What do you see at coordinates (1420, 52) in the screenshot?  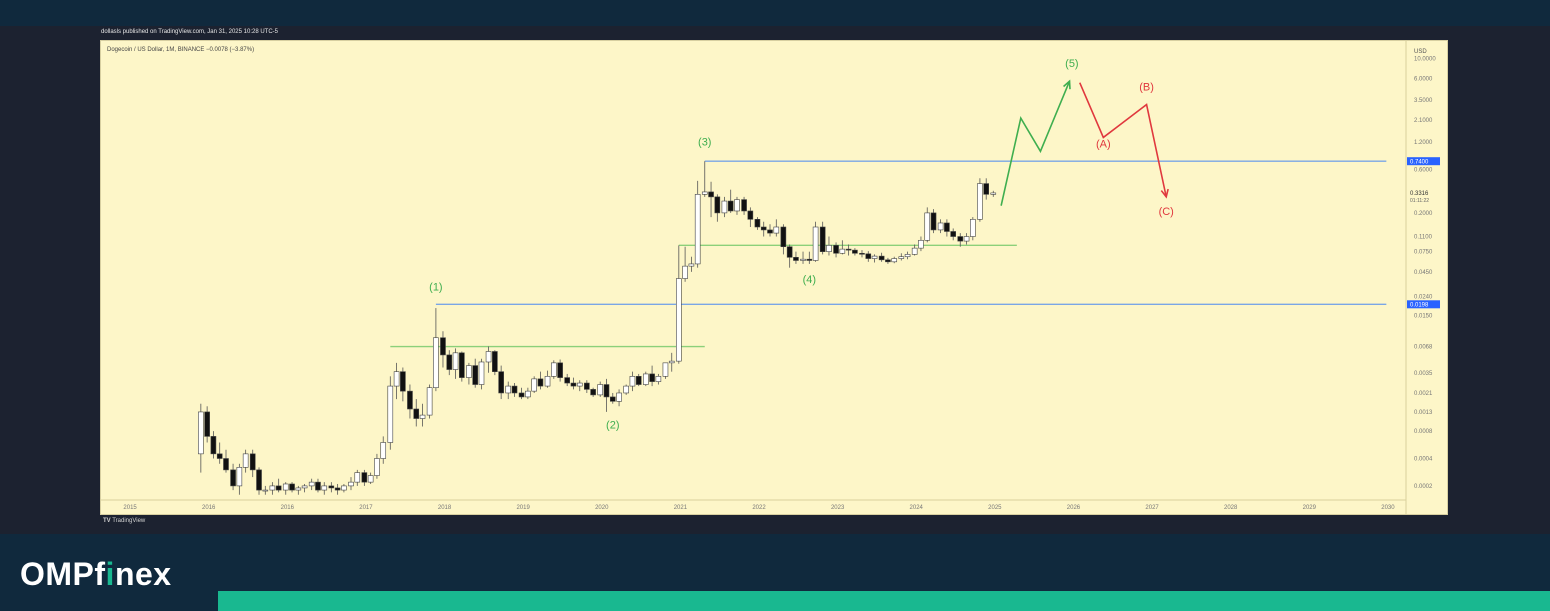 I see `currency-label: USD` at bounding box center [1420, 52].